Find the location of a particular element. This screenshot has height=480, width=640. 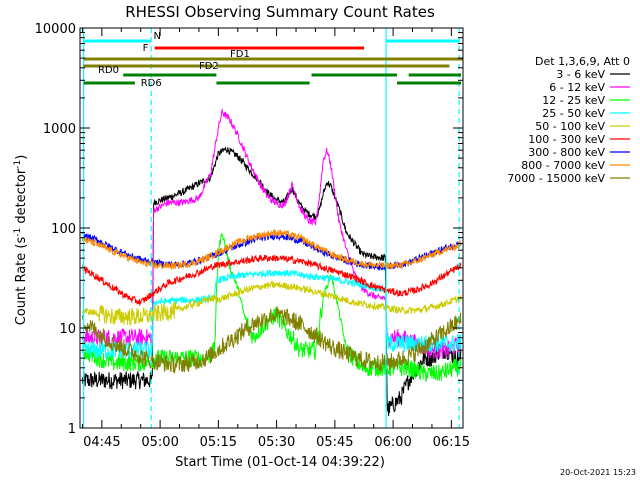

chart-title: RHESSI Observing Summary Count Rates is located at coordinates (280, 12).